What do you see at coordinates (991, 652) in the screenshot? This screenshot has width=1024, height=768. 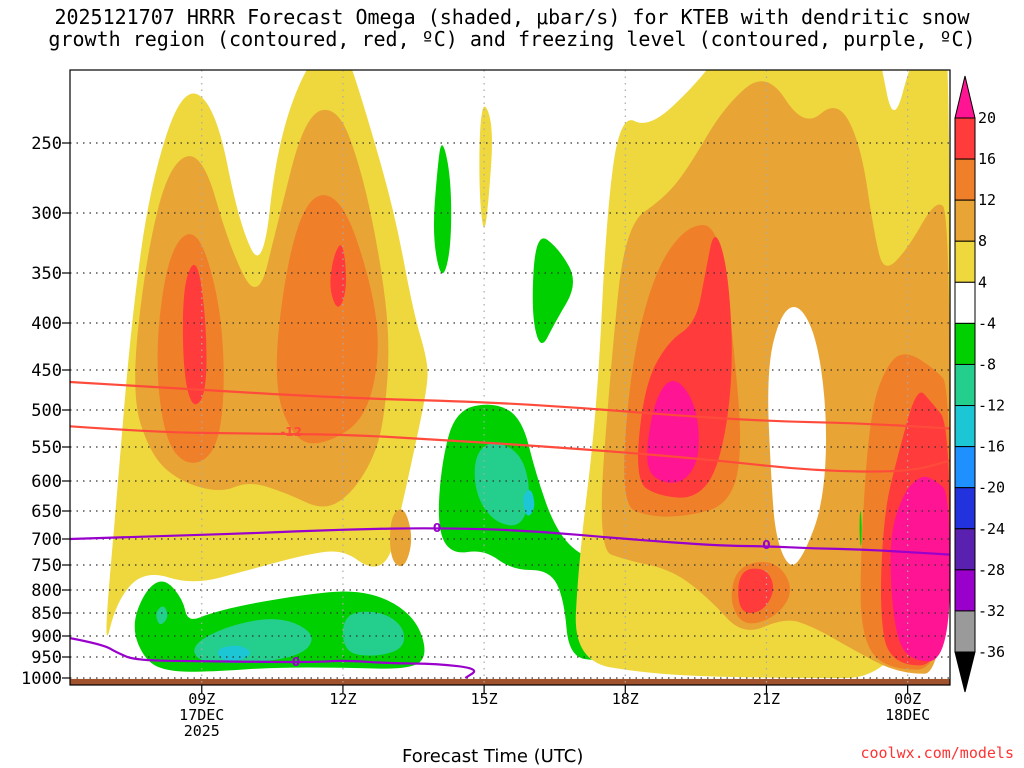 I see `colorbar-label--36: -36` at bounding box center [991, 652].